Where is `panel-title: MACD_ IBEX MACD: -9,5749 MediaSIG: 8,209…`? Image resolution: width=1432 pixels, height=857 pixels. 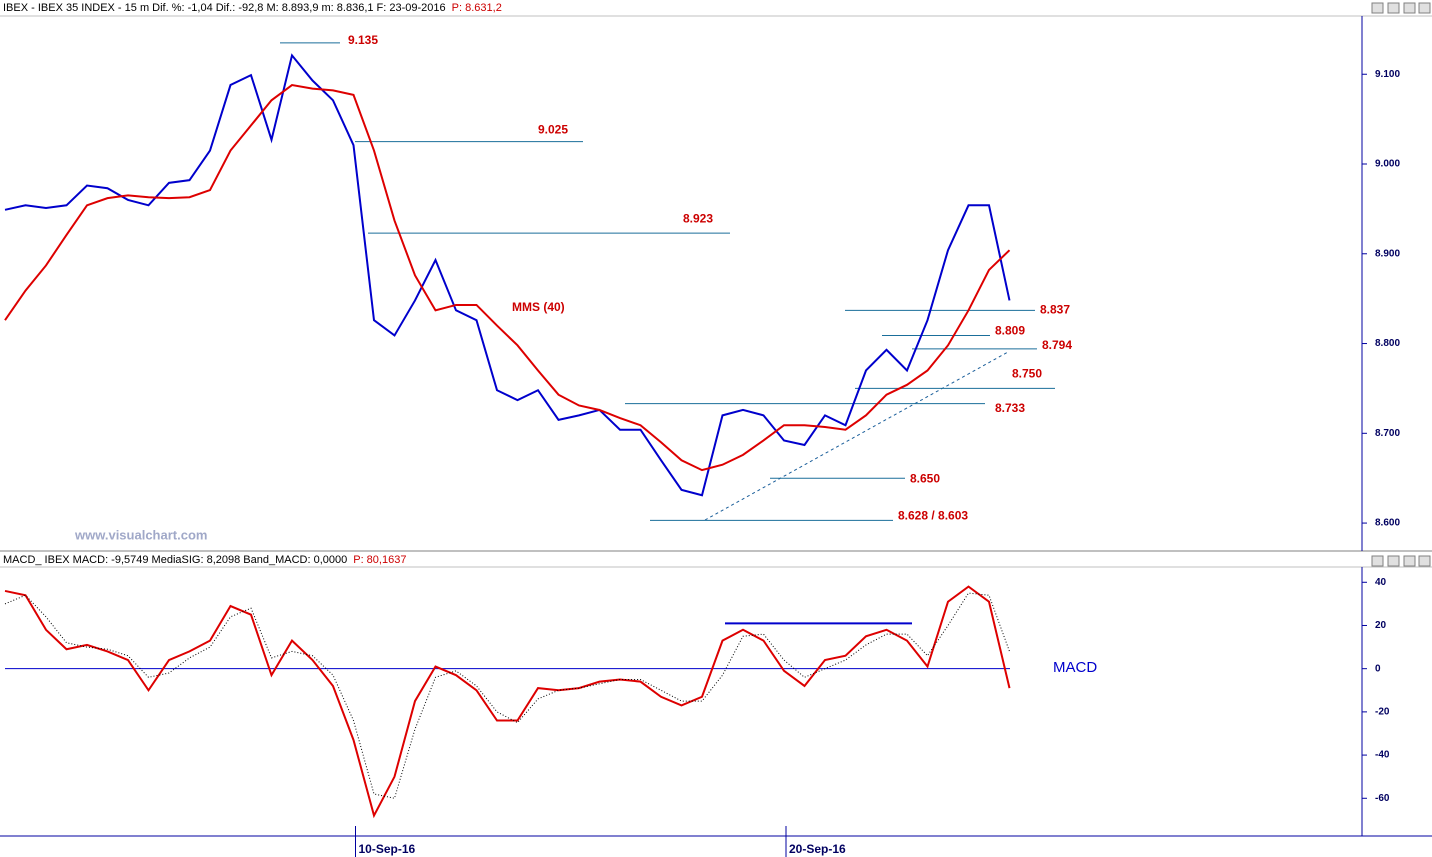
panel-title: MACD_ IBEX MACD: -9,5749 MediaSIG: 8,209… is located at coordinates (175, 560).